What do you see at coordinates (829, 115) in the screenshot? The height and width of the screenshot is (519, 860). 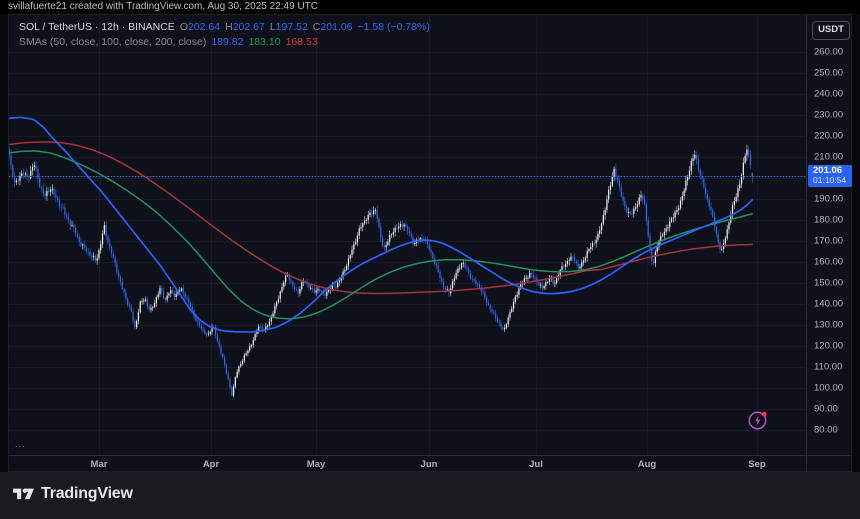 I see `price-tick-label: 230.00` at bounding box center [829, 115].